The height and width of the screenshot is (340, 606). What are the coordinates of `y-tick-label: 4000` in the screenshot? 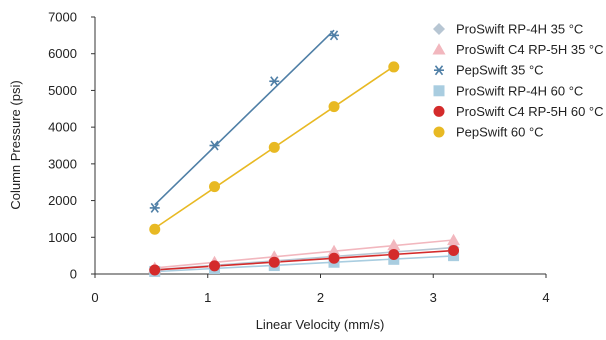 It's located at (62, 127).